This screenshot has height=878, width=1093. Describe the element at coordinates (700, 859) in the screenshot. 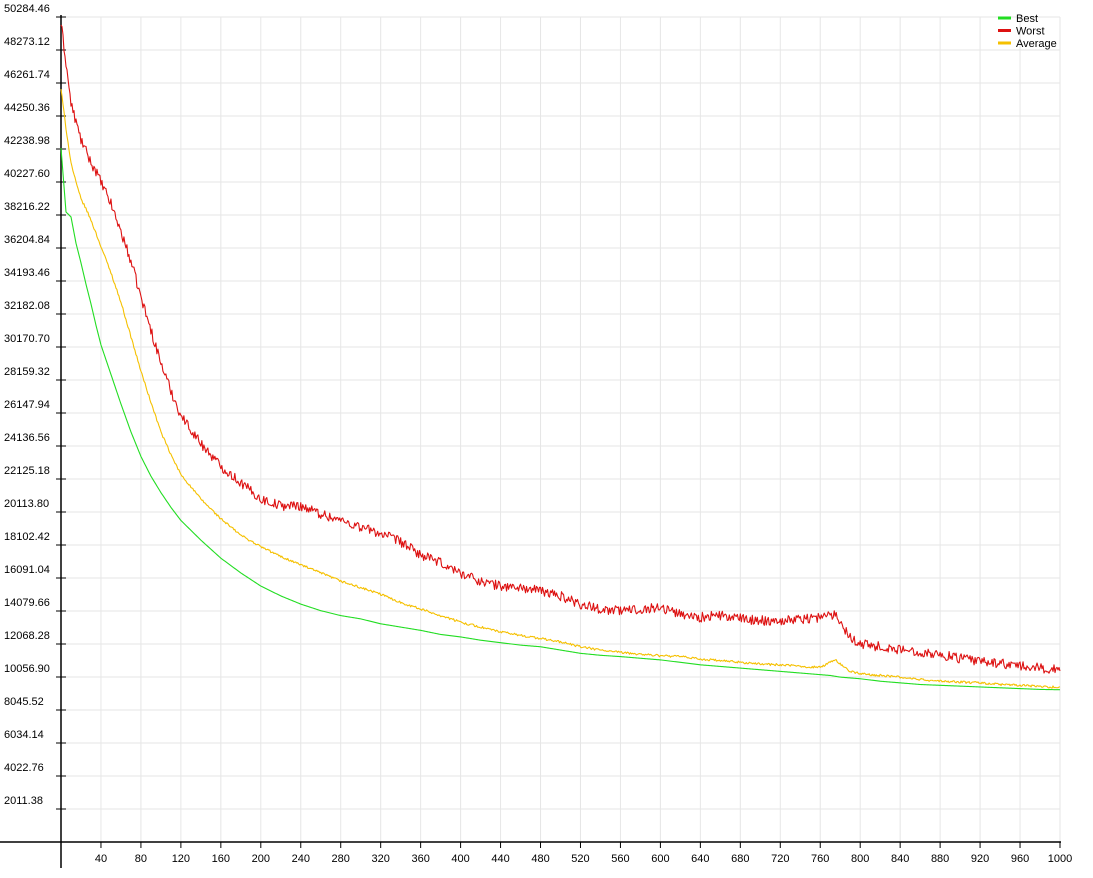

I see `x-tick-label: 640` at that location.